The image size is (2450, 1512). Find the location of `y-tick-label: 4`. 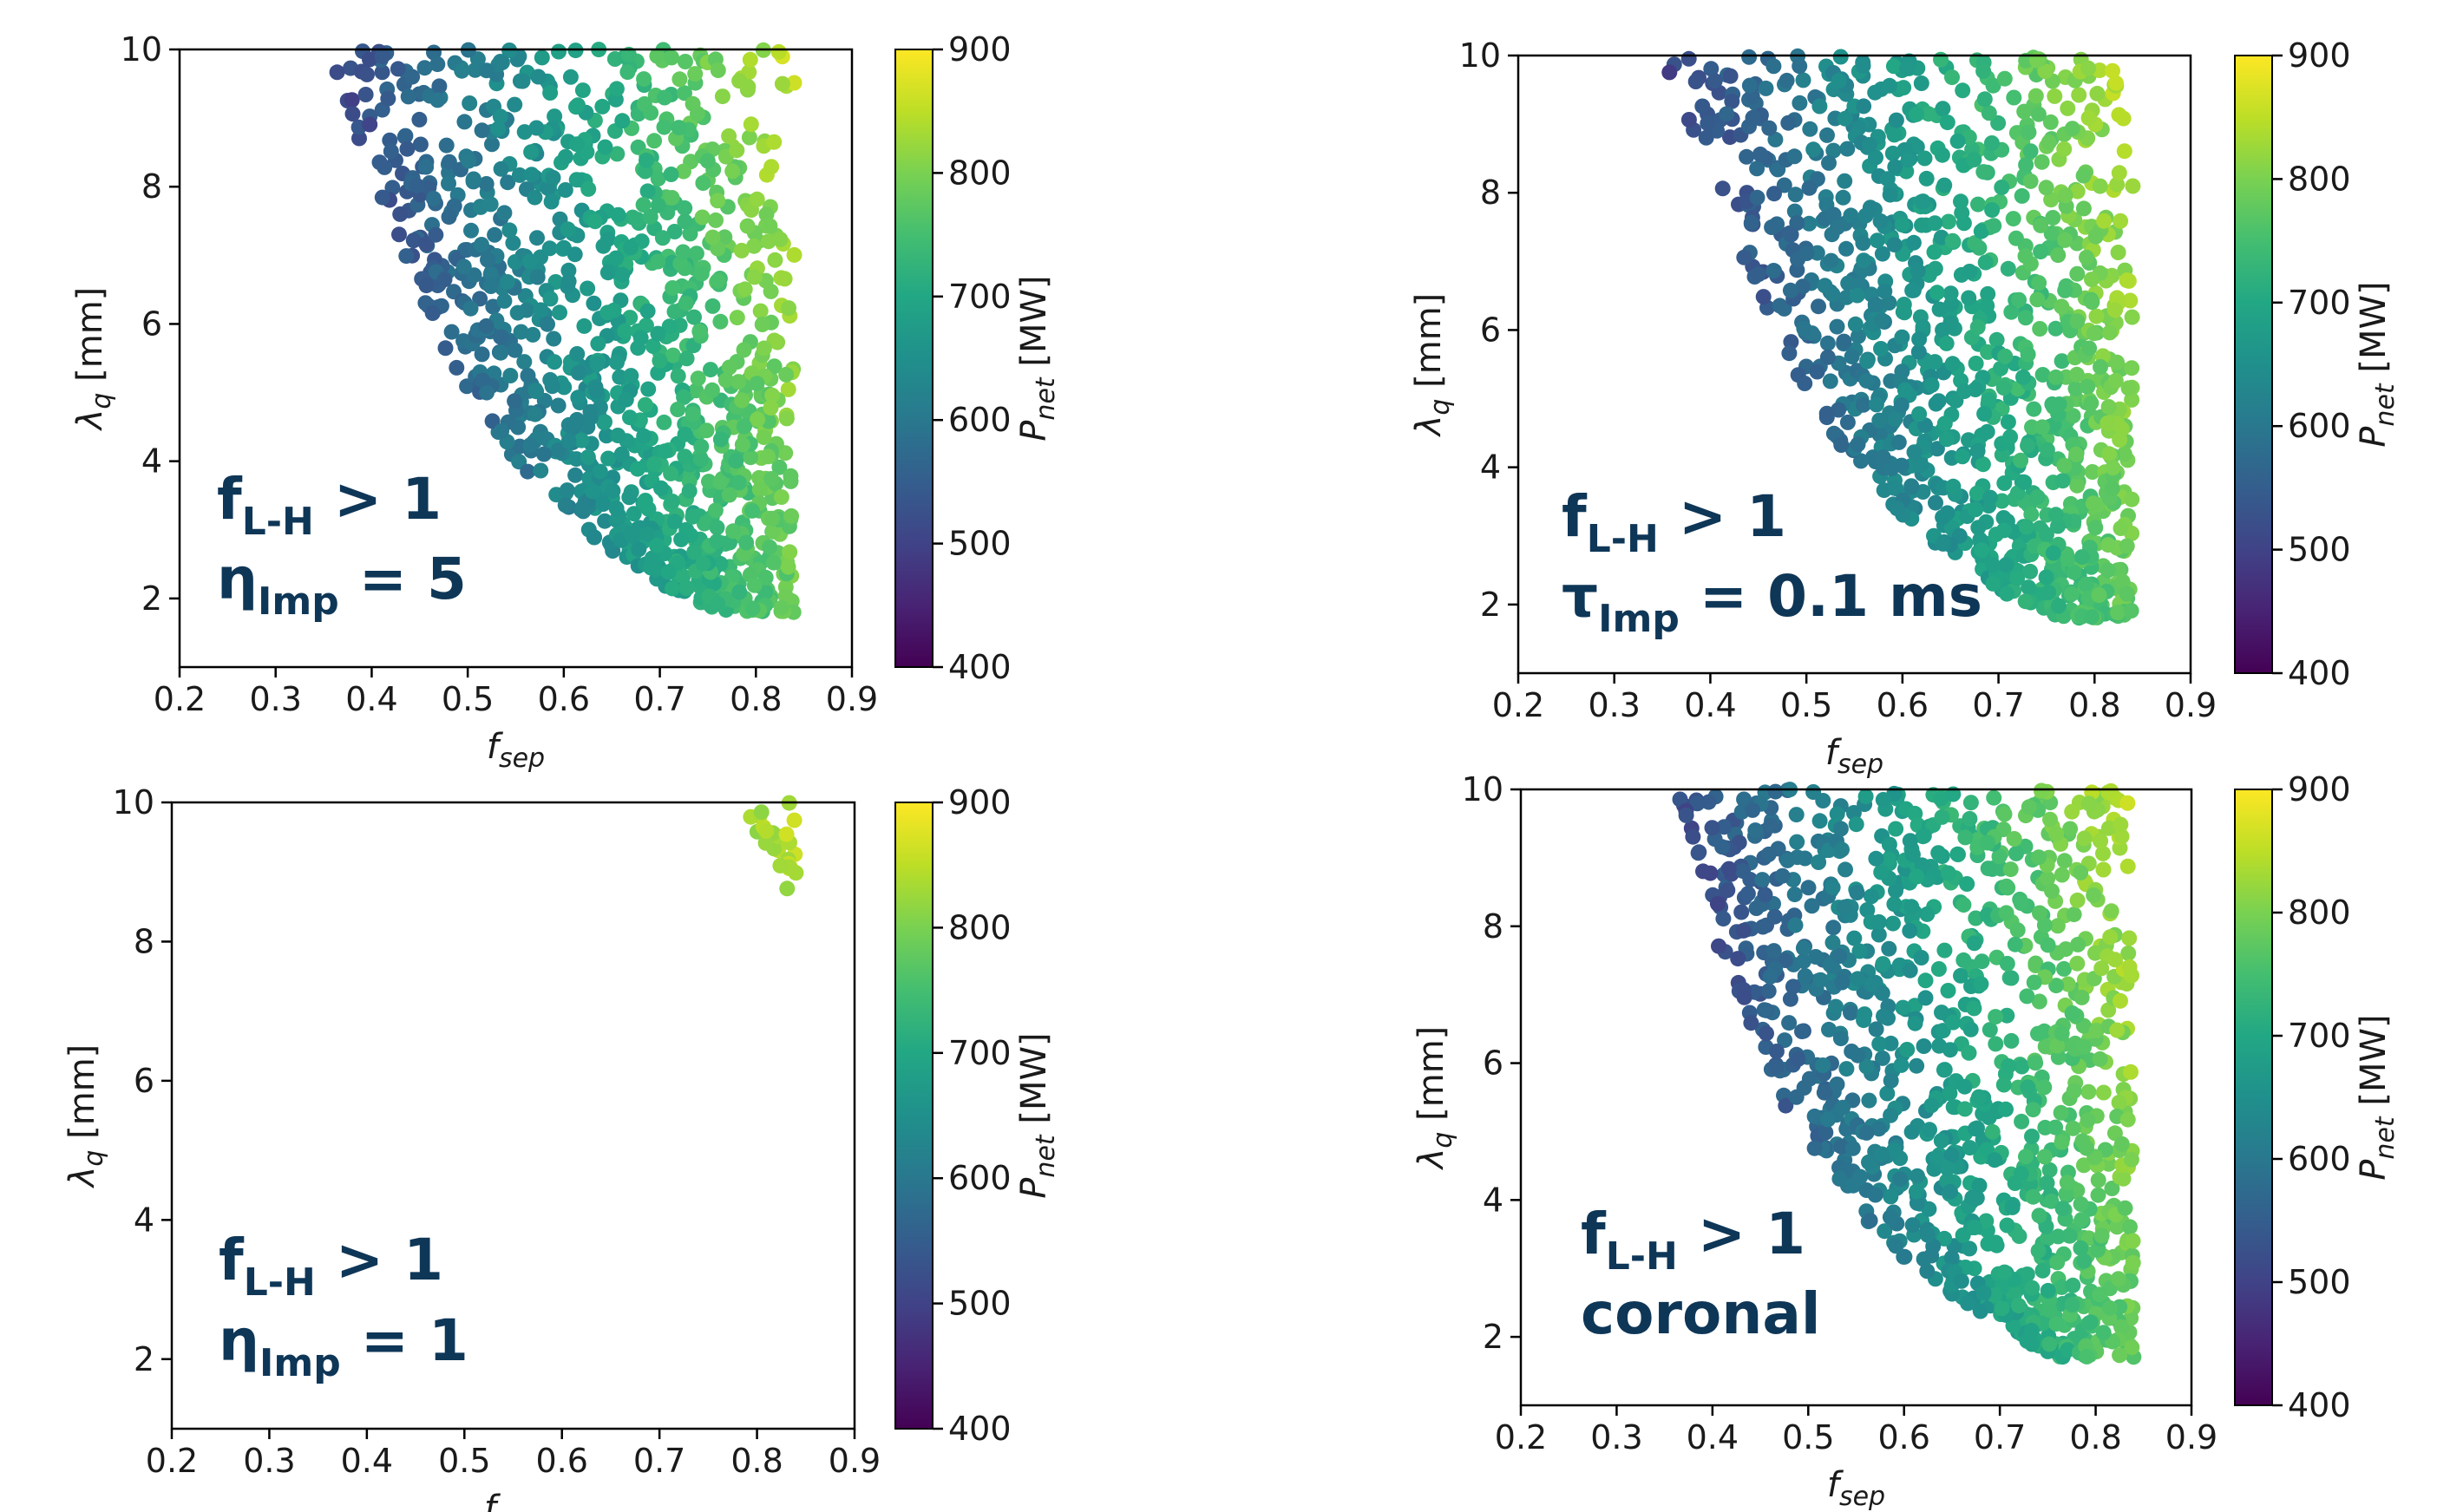

y-tick-label: 4 is located at coordinates (151, 461).